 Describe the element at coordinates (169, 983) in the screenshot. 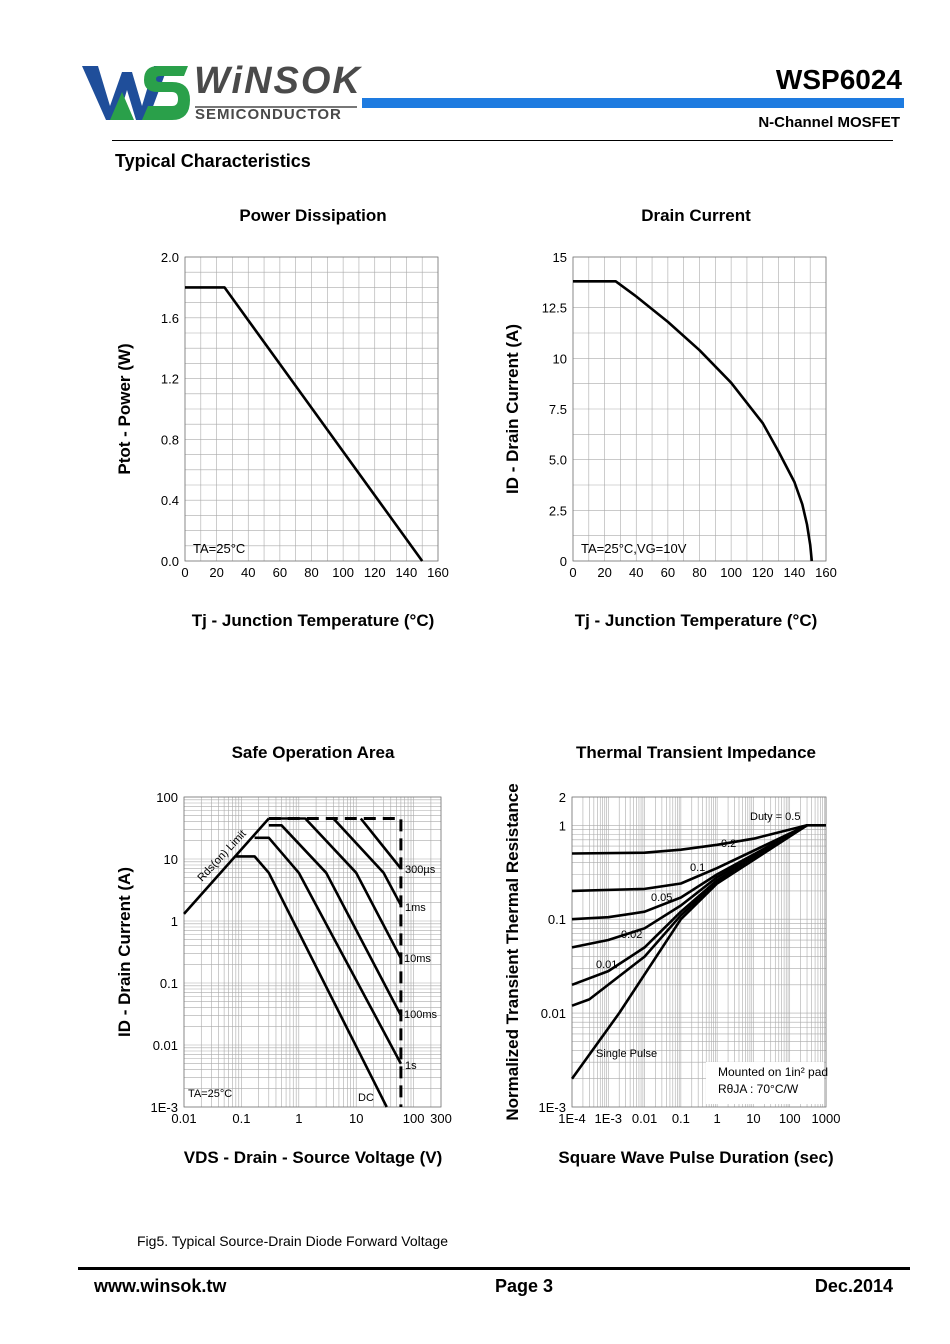

I see `y-tick-label: 0.1` at that location.